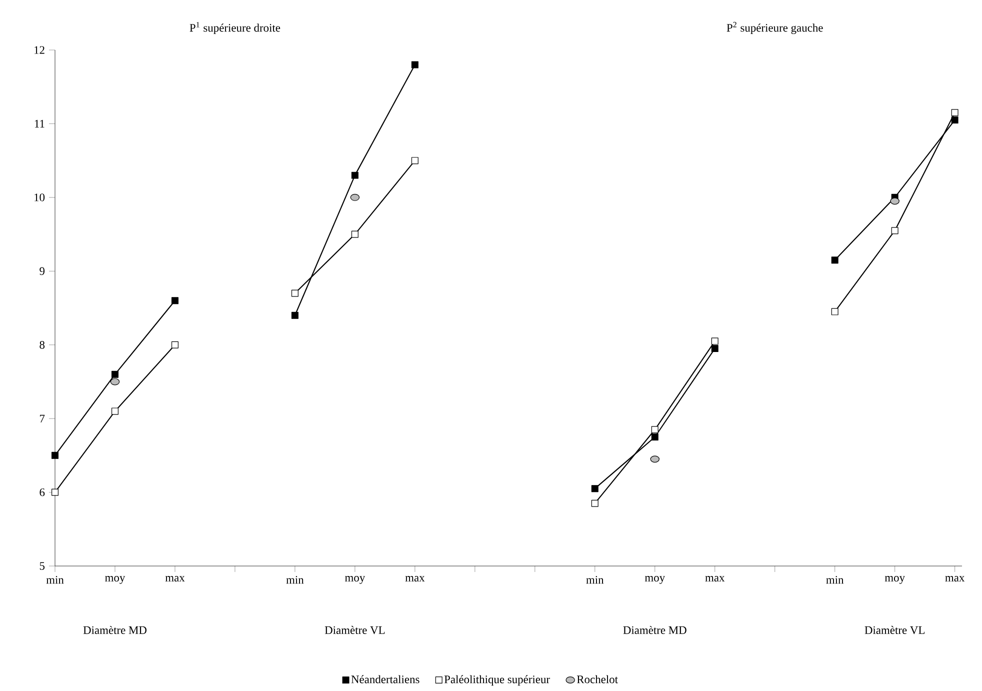 Image resolution: width=982 pixels, height=691 pixels. Describe the element at coordinates (597, 679) in the screenshot. I see `legend-label: Rochelot` at that location.